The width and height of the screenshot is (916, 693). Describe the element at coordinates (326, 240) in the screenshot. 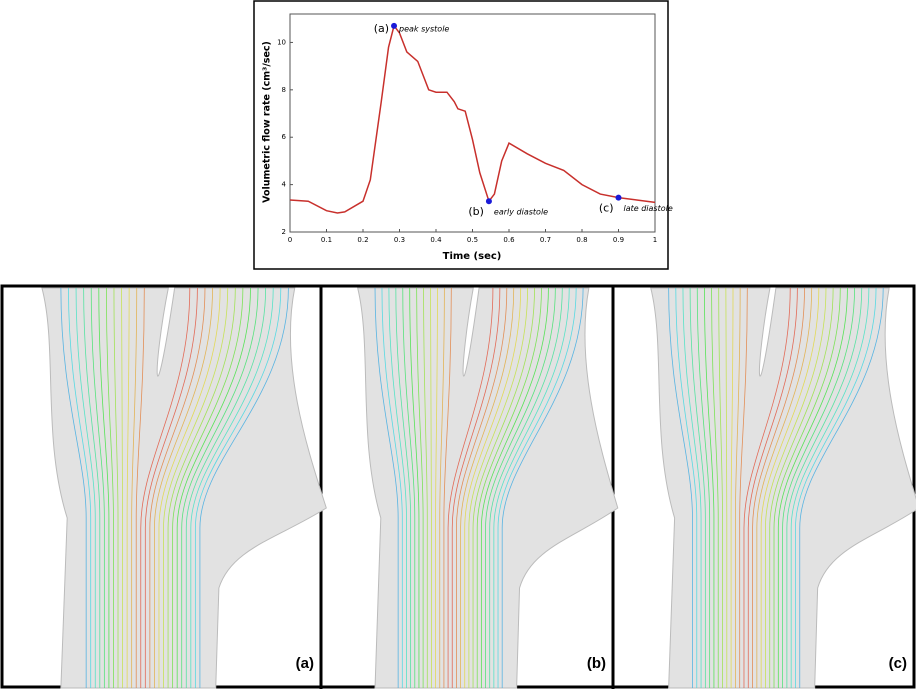

I see `x-tick-label: 0.1` at that location.